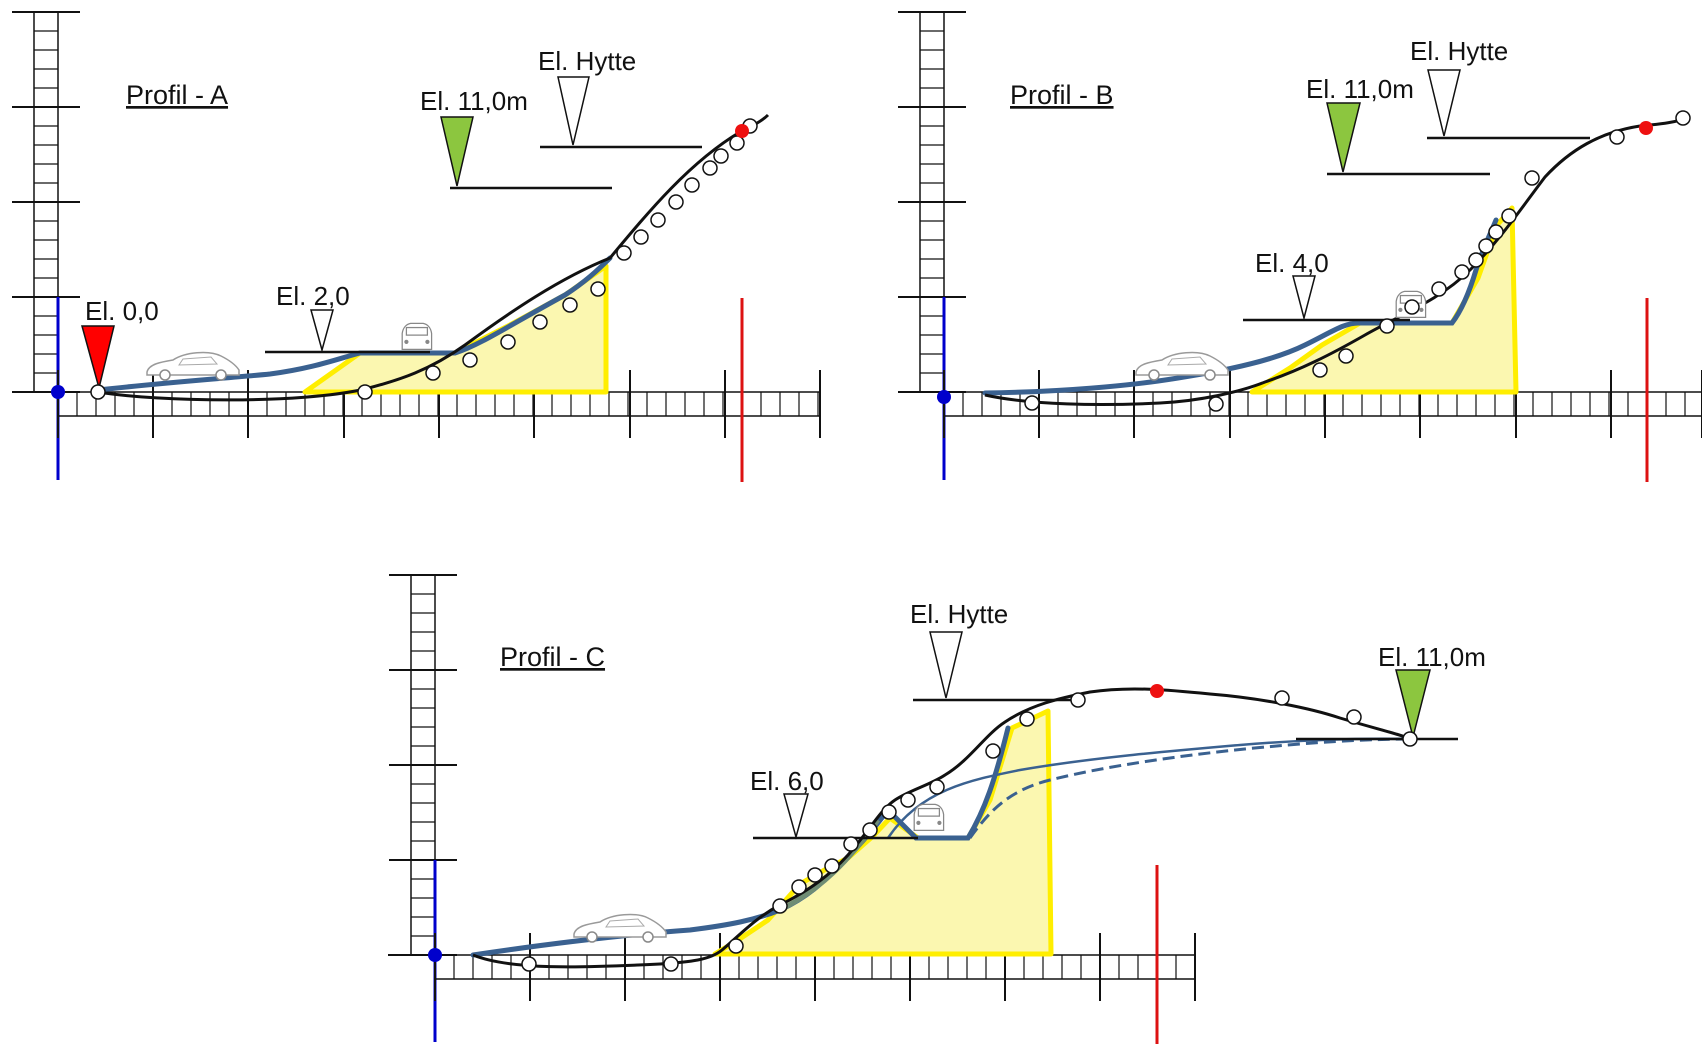 Image resolution: width=1702 pixels, height=1044 pixels. What do you see at coordinates (122, 311) in the screenshot?
I see `origin-elevation-label: El. 0,0` at bounding box center [122, 311].